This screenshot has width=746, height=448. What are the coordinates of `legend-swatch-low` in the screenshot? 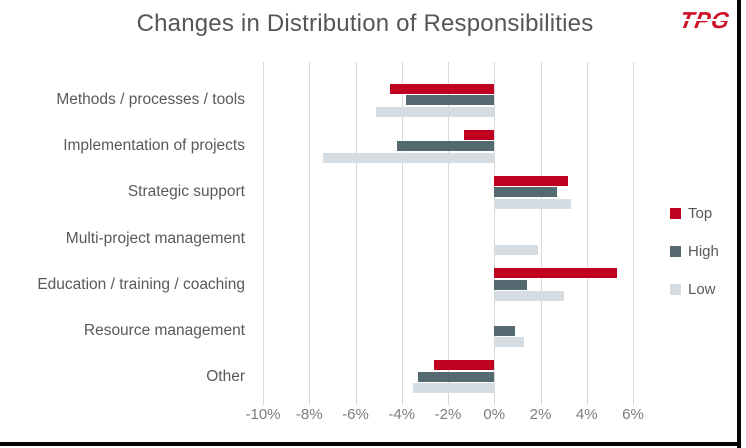 It's located at (675, 289).